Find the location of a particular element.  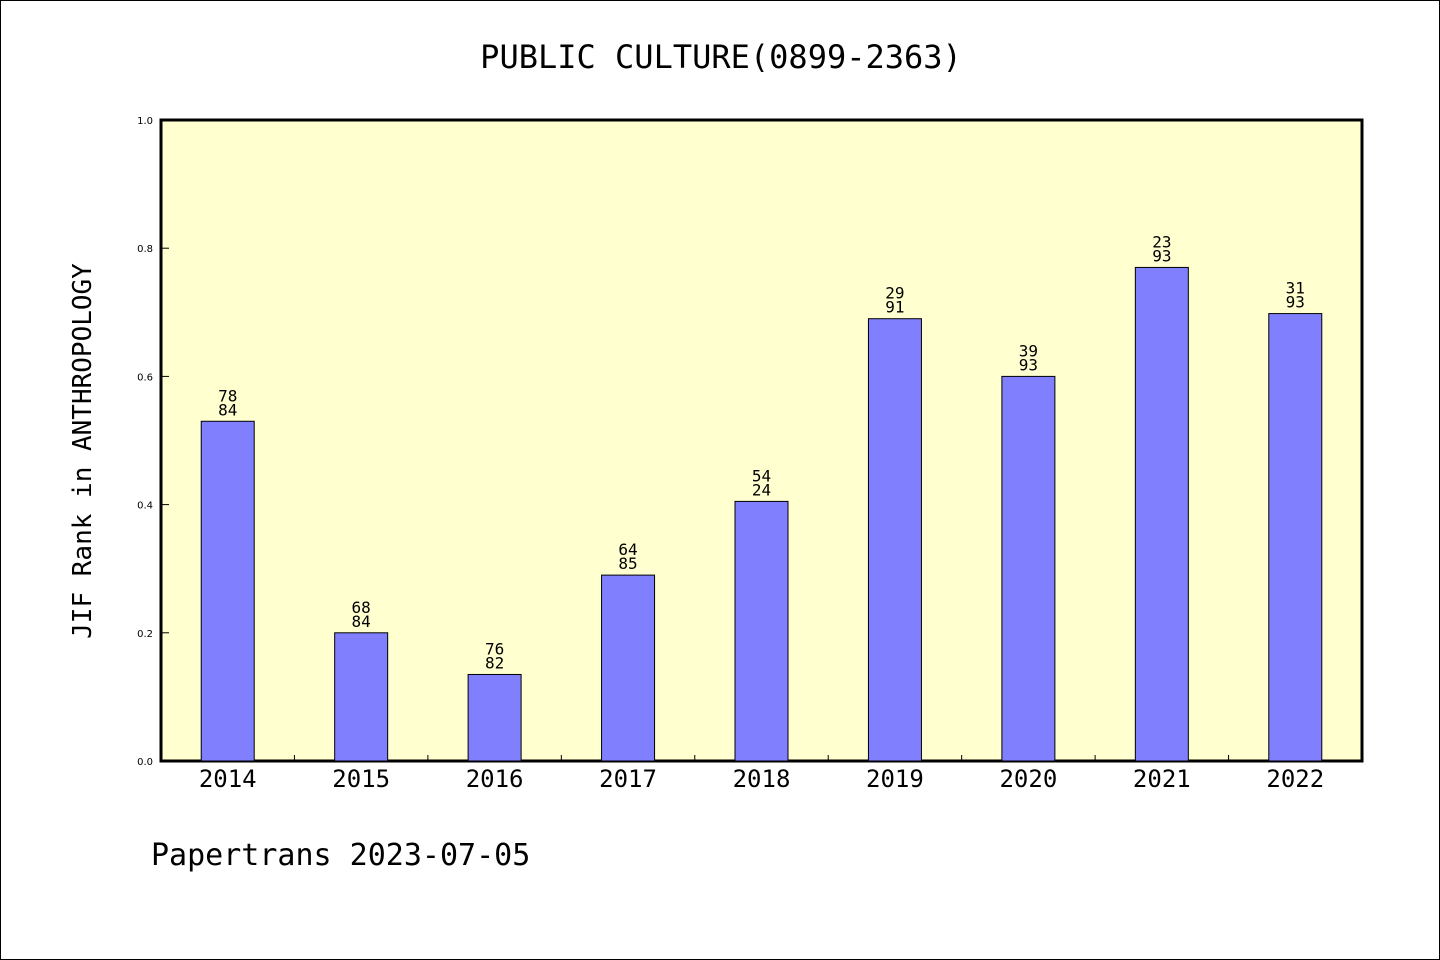

x-tick-label: 2015 is located at coordinates (361, 779).